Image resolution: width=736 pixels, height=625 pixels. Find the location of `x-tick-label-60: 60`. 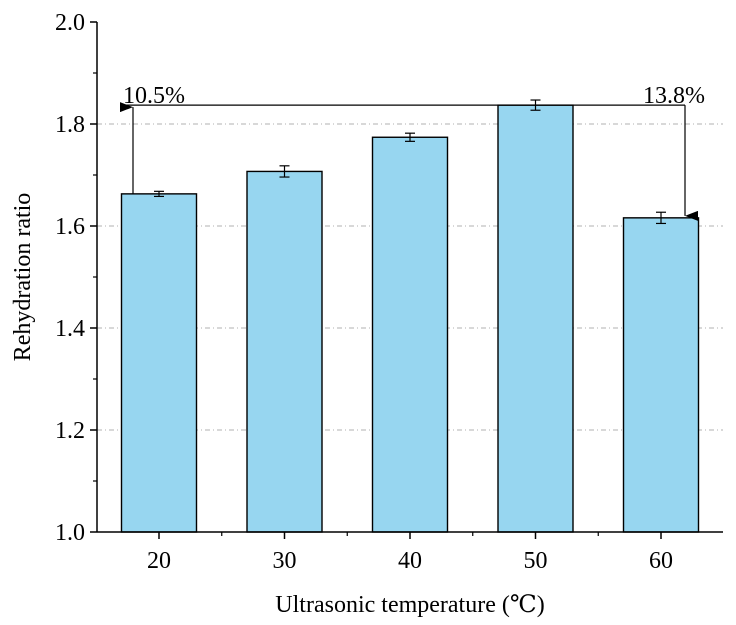

x-tick-label-60: 60 is located at coordinates (661, 561).